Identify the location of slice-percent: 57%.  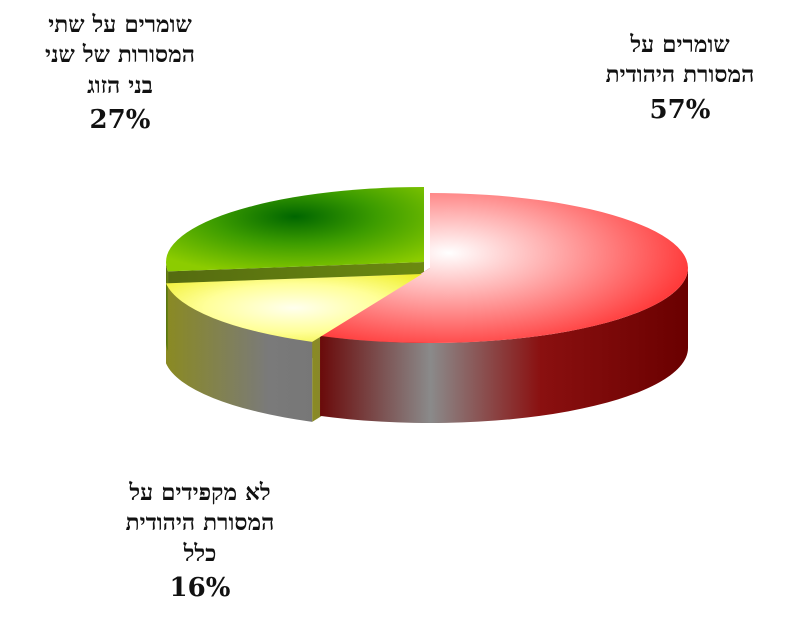
(680, 109).